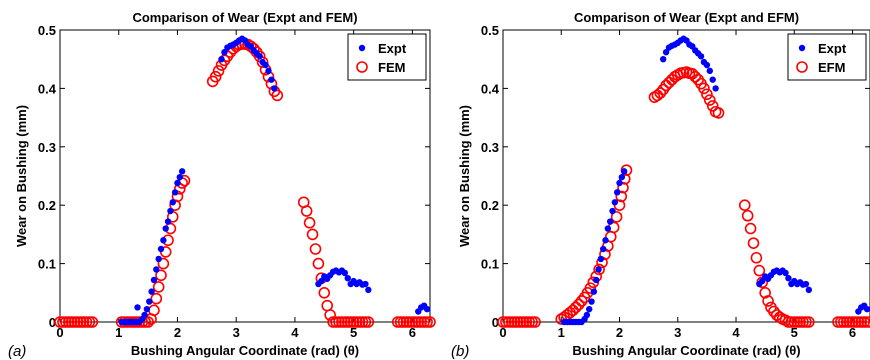 The image size is (870, 360). I want to click on chart-0-x-axis-label: Bushing Angular Coordinate (rad) (θ), so click(245, 350).